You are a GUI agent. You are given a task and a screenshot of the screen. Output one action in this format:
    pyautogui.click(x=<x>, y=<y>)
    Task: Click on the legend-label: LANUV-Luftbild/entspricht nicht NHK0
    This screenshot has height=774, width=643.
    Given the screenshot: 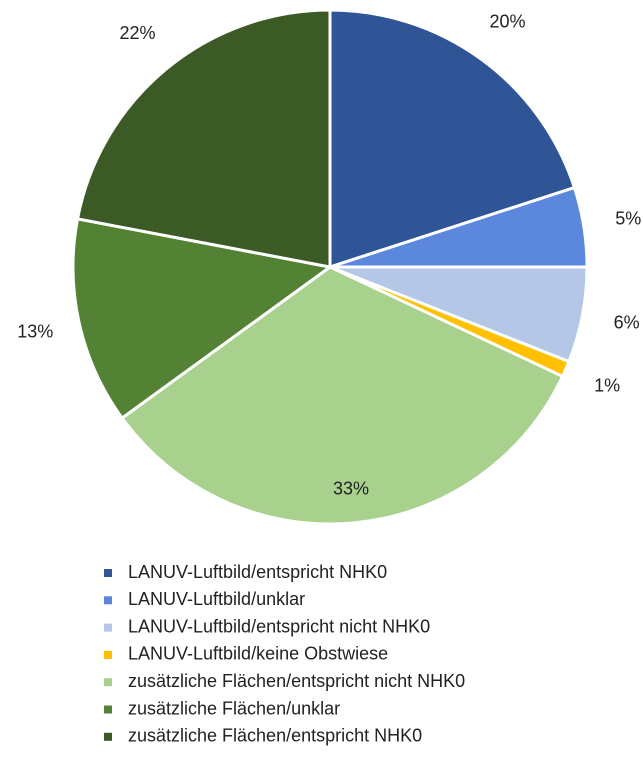 What is the action you would take?
    pyautogui.click(x=279, y=626)
    